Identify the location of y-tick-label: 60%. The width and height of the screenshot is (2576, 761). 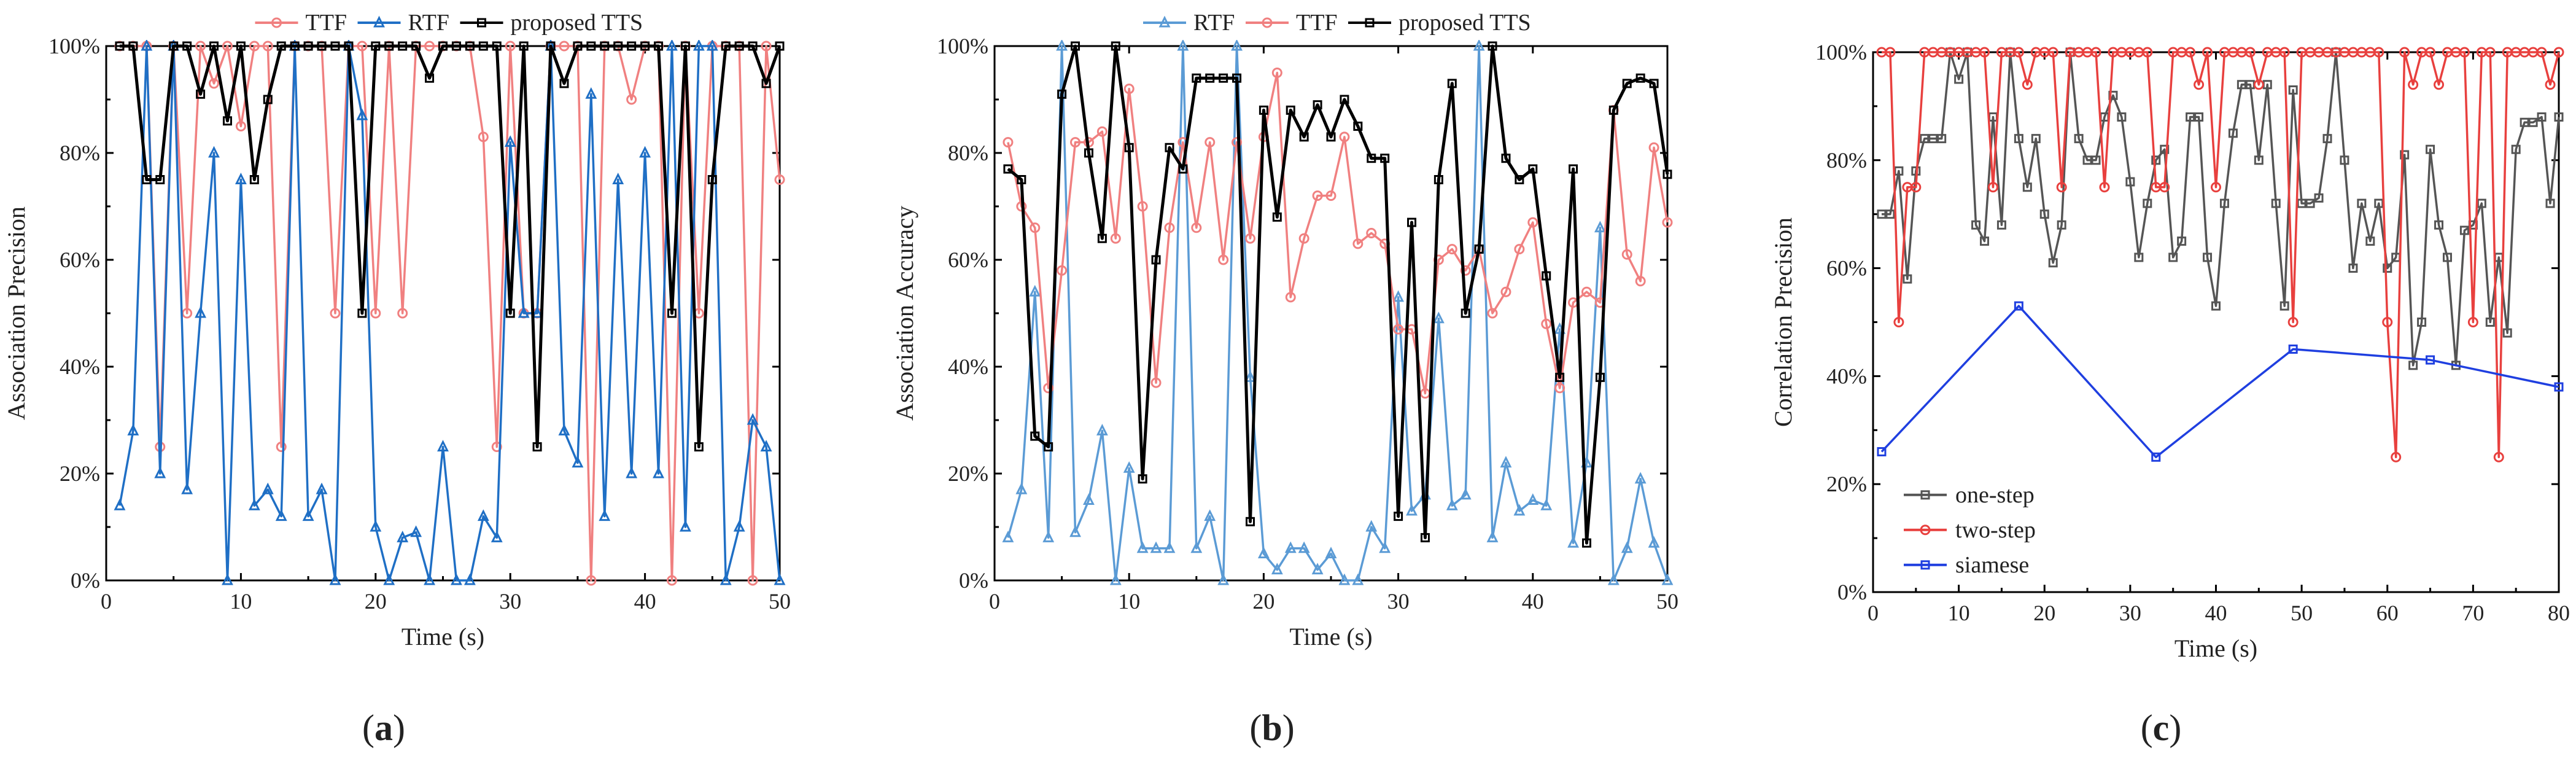
(80, 260).